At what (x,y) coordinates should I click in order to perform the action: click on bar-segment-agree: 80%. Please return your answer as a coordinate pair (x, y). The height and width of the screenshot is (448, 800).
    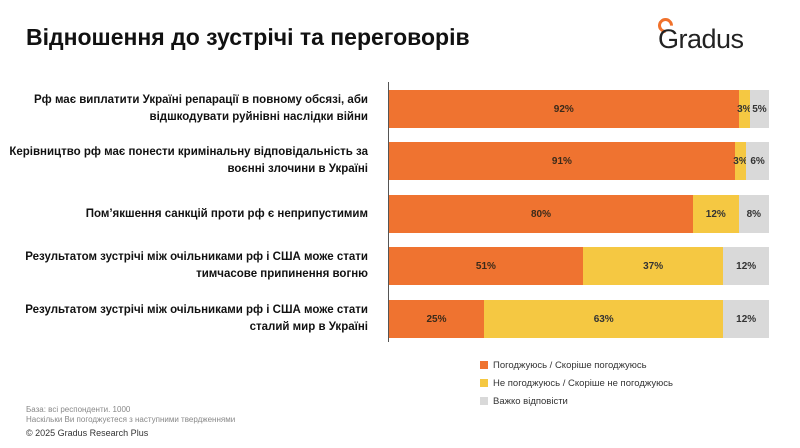
    Looking at the image, I should click on (541, 214).